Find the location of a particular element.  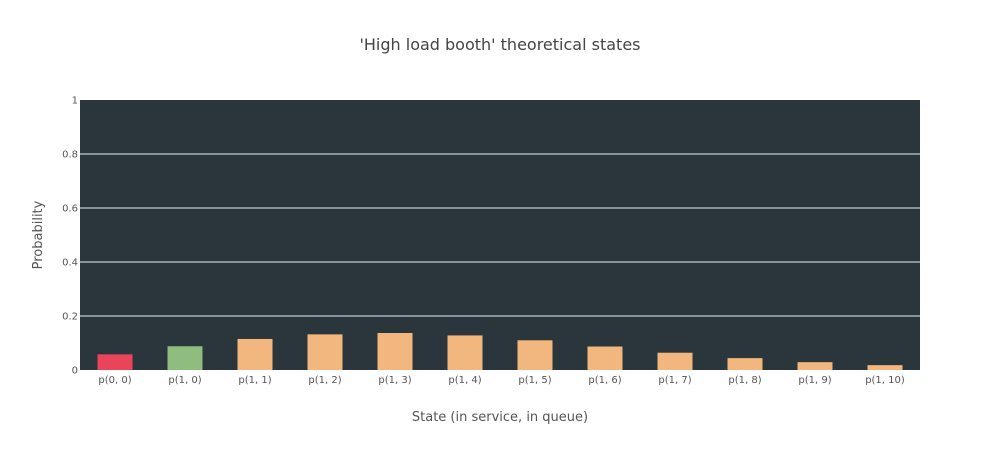

x-tick-label: p(1, 5) is located at coordinates (534, 380).